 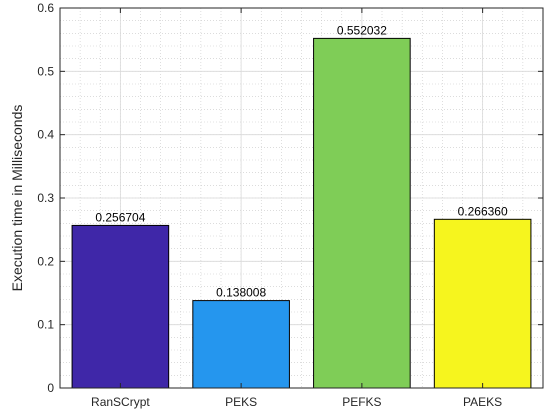 I want to click on y-tick-label: 0.4, so click(x=45, y=135).